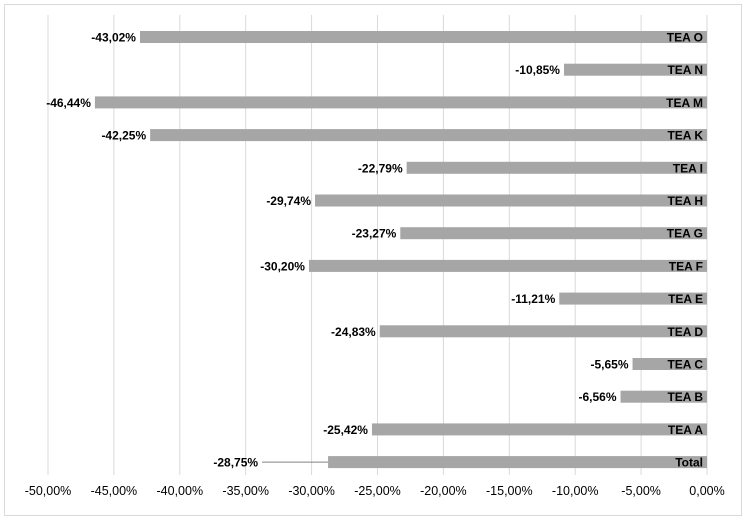 The height and width of the screenshot is (522, 748). Describe the element at coordinates (610, 365) in the screenshot. I see `data-label: -5,65%` at that location.